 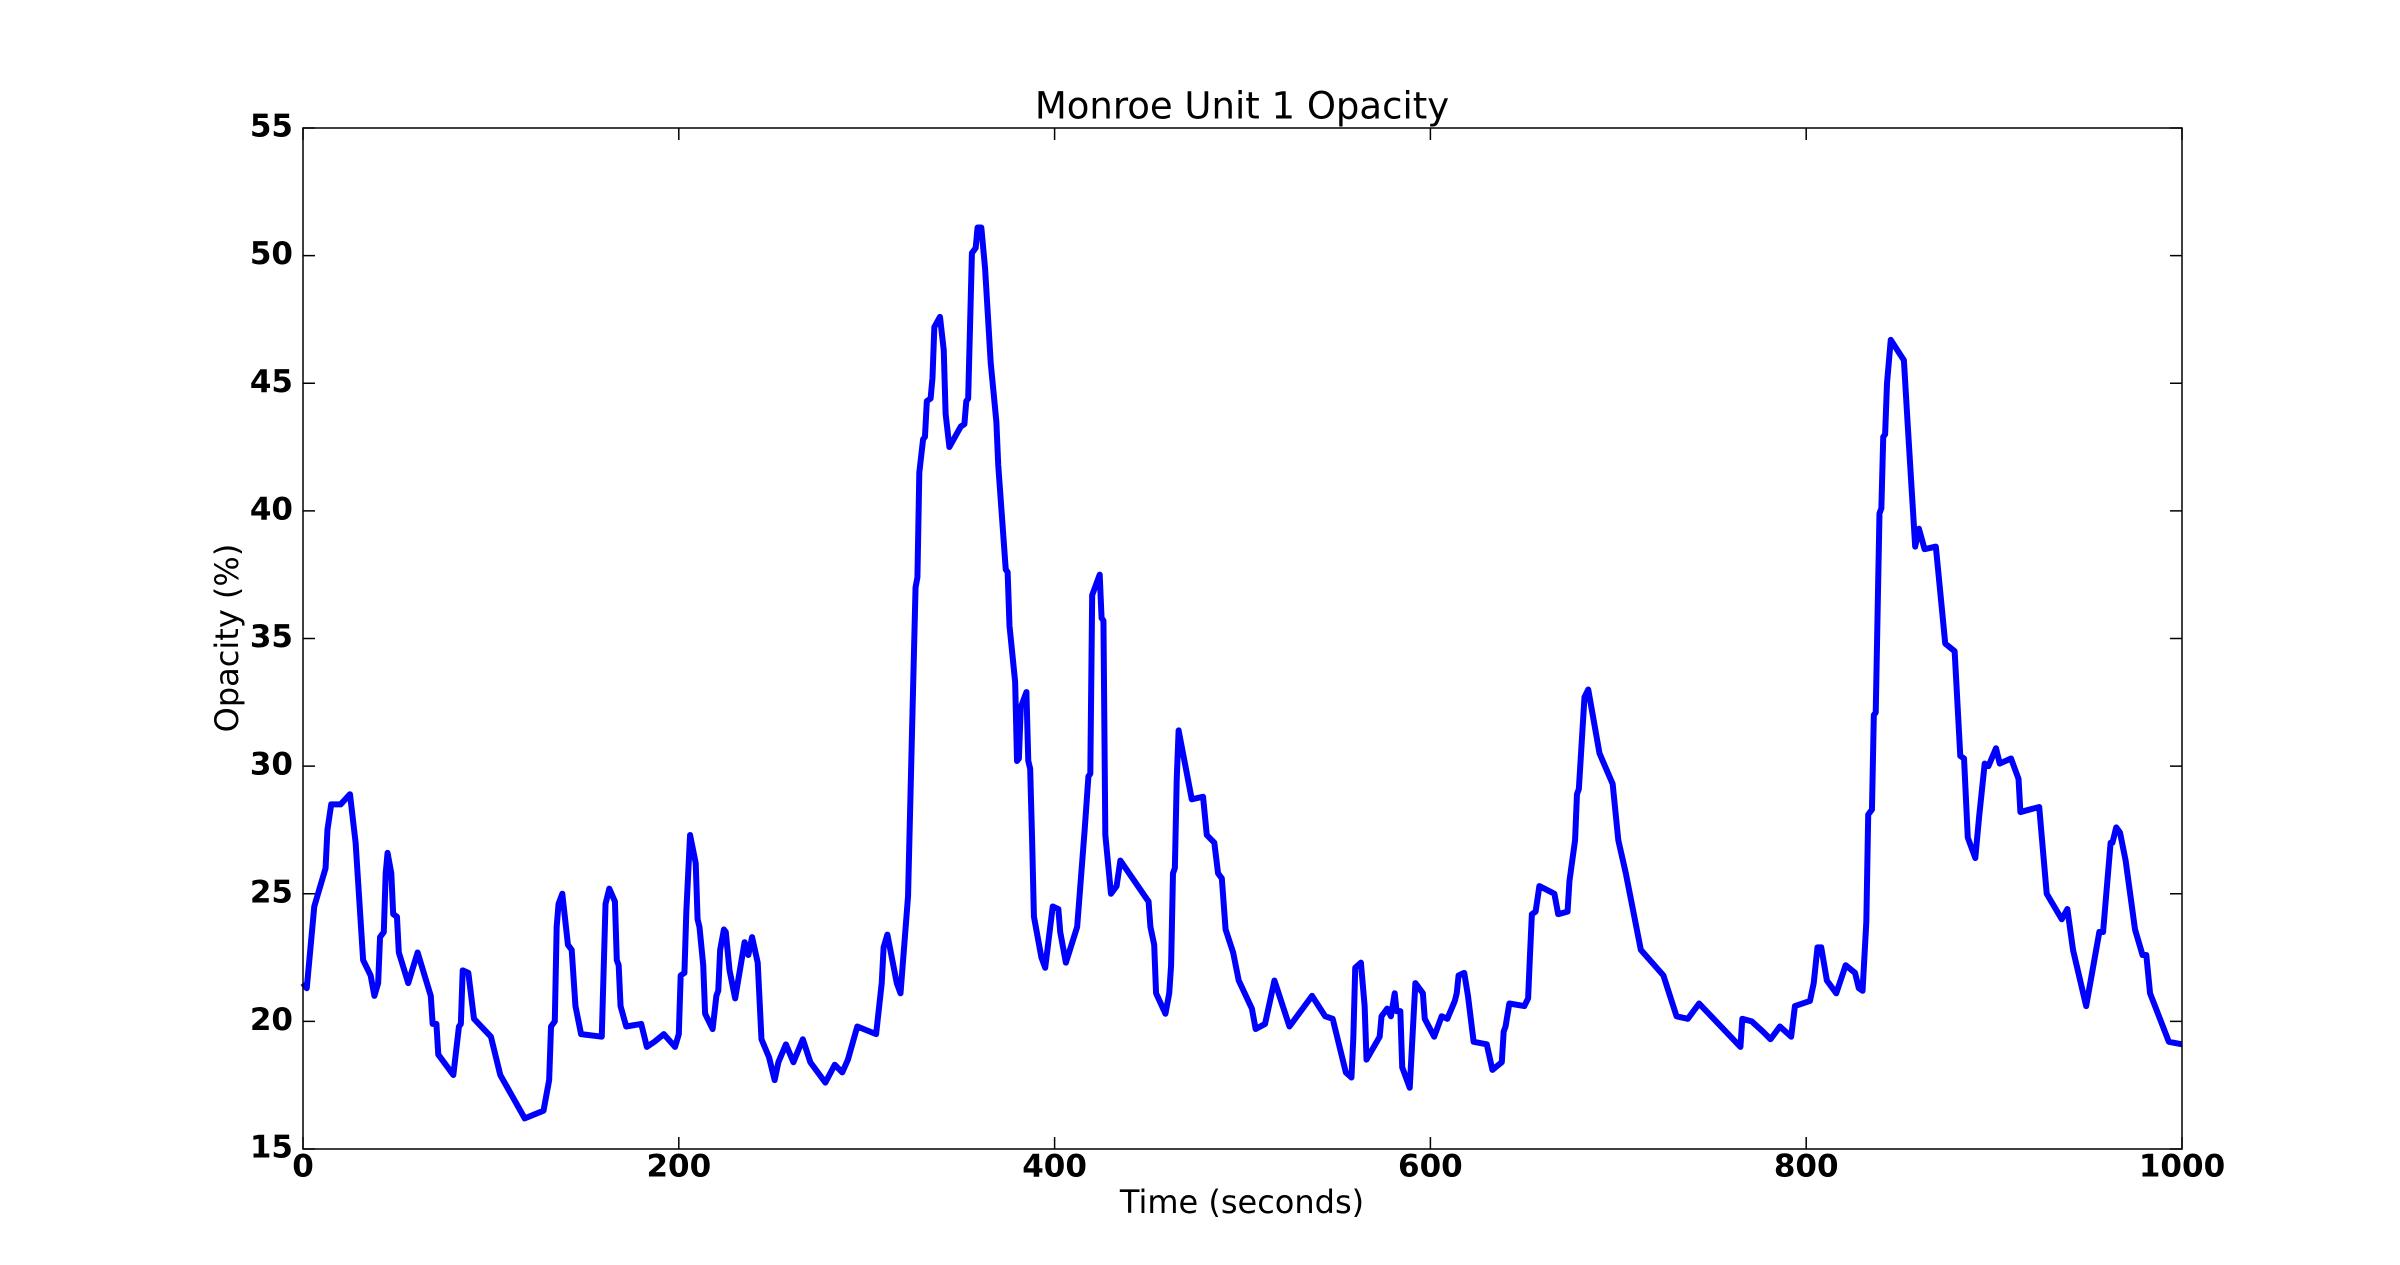 What do you see at coordinates (1430, 1167) in the screenshot?
I see `x-tick-label: 600` at bounding box center [1430, 1167].